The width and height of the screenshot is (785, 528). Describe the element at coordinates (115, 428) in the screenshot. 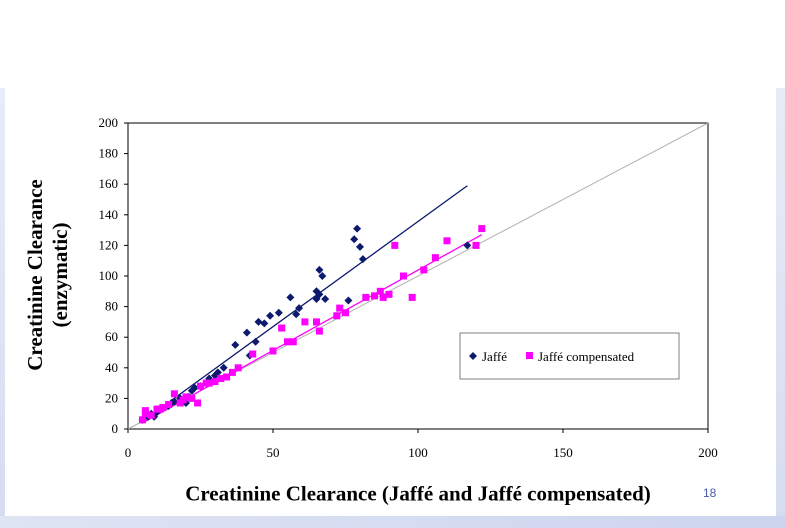

I see `y-tick-label: 0` at that location.